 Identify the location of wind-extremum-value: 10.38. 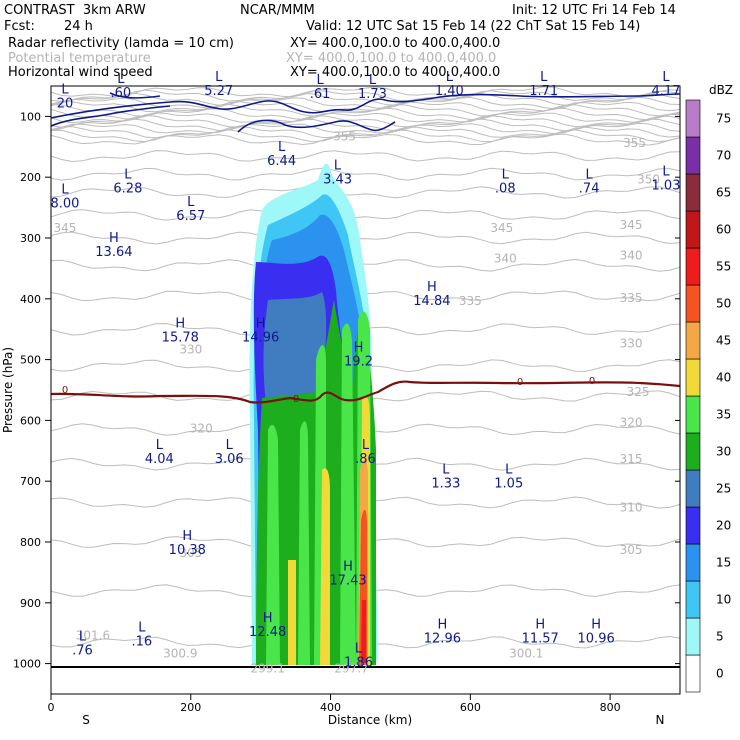
(187, 550).